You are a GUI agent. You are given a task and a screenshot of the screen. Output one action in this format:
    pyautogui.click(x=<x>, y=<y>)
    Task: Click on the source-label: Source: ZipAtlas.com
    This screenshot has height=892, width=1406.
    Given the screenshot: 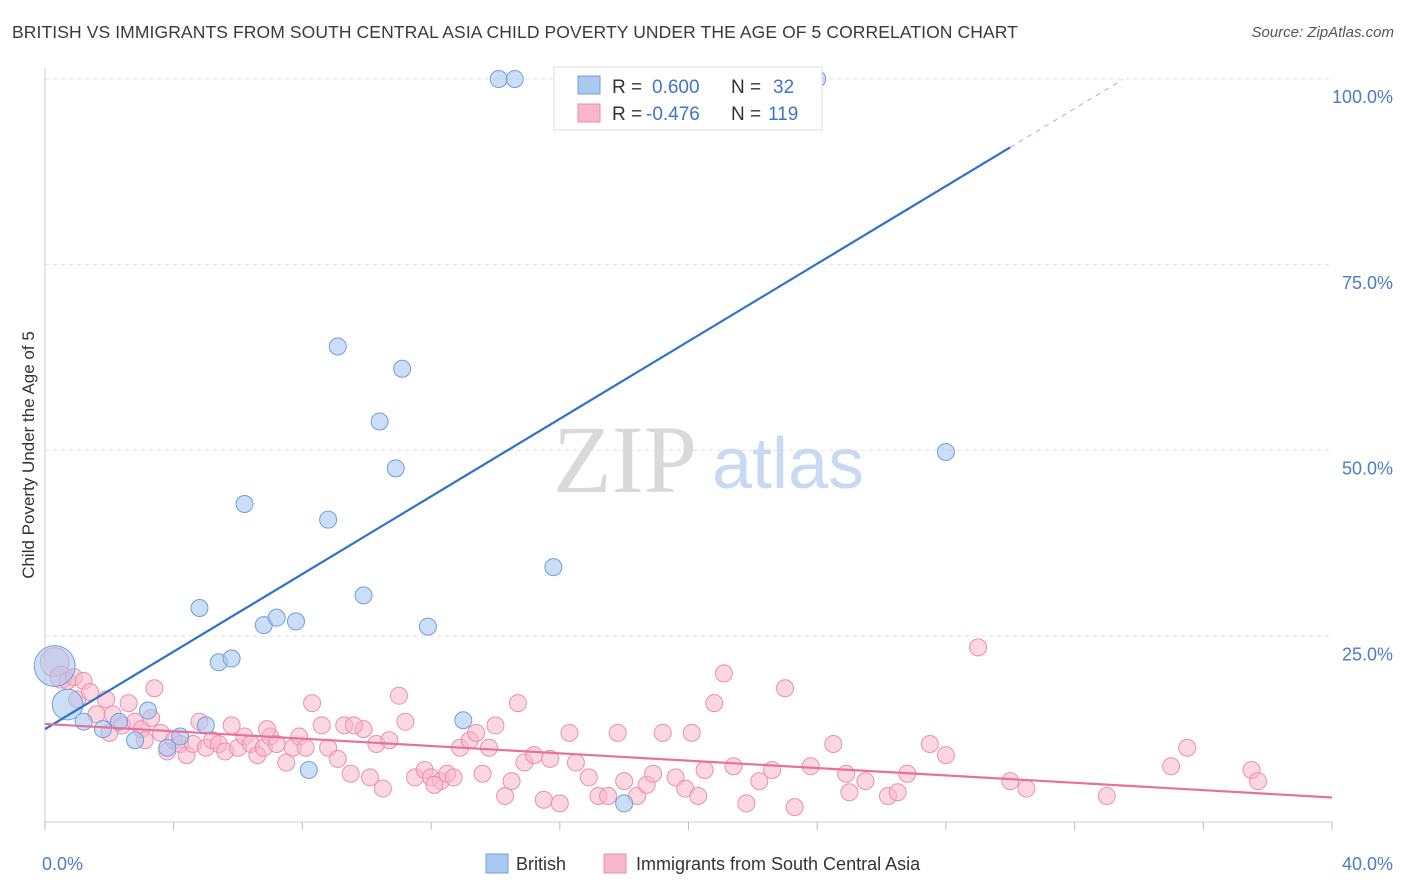 What is the action you would take?
    pyautogui.click(x=1322, y=32)
    